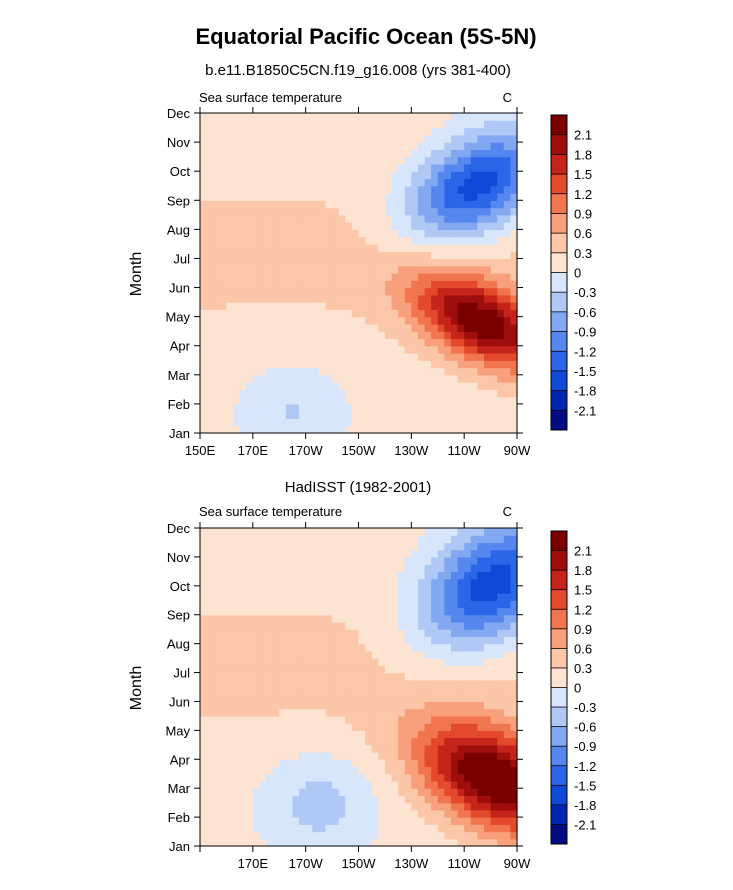 The image size is (733, 890). I want to click on colorbar-swatch, so click(559, 814).